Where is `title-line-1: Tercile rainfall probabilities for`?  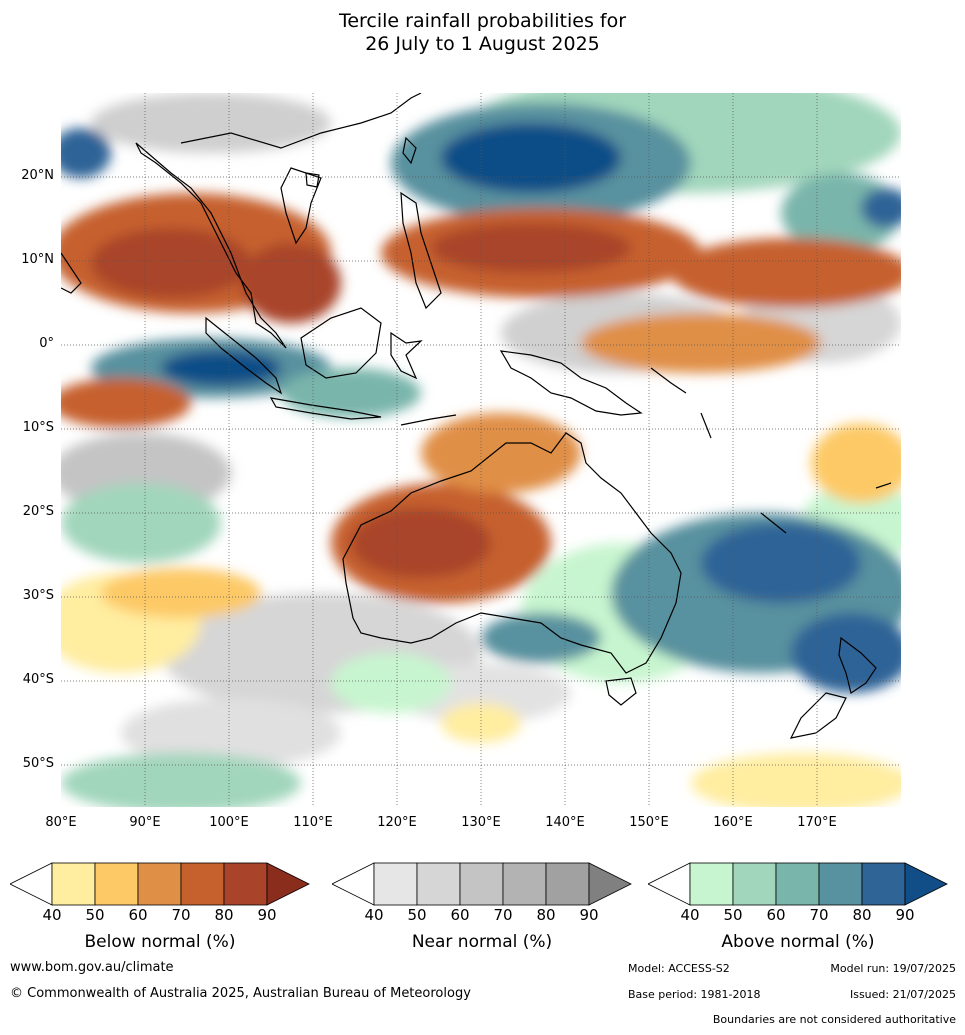 title-line-1: Tercile rainfall probabilities for is located at coordinates (482, 21).